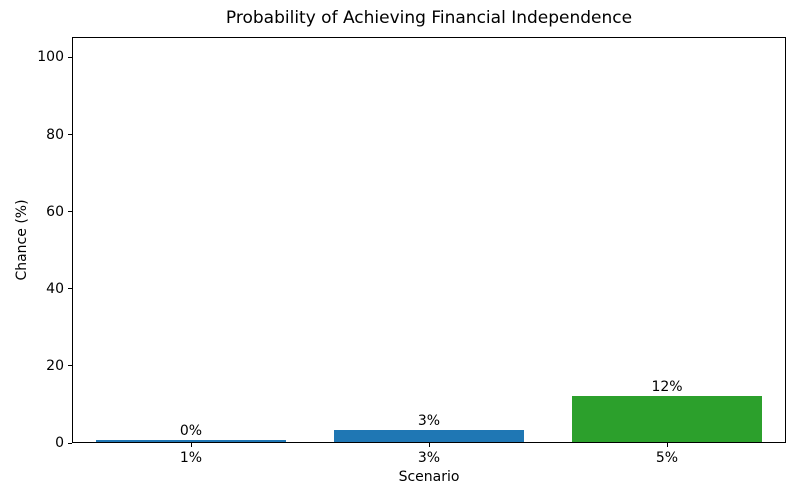 This screenshot has width=800, height=500. I want to click on bar-value-label: 12%, so click(667, 387).